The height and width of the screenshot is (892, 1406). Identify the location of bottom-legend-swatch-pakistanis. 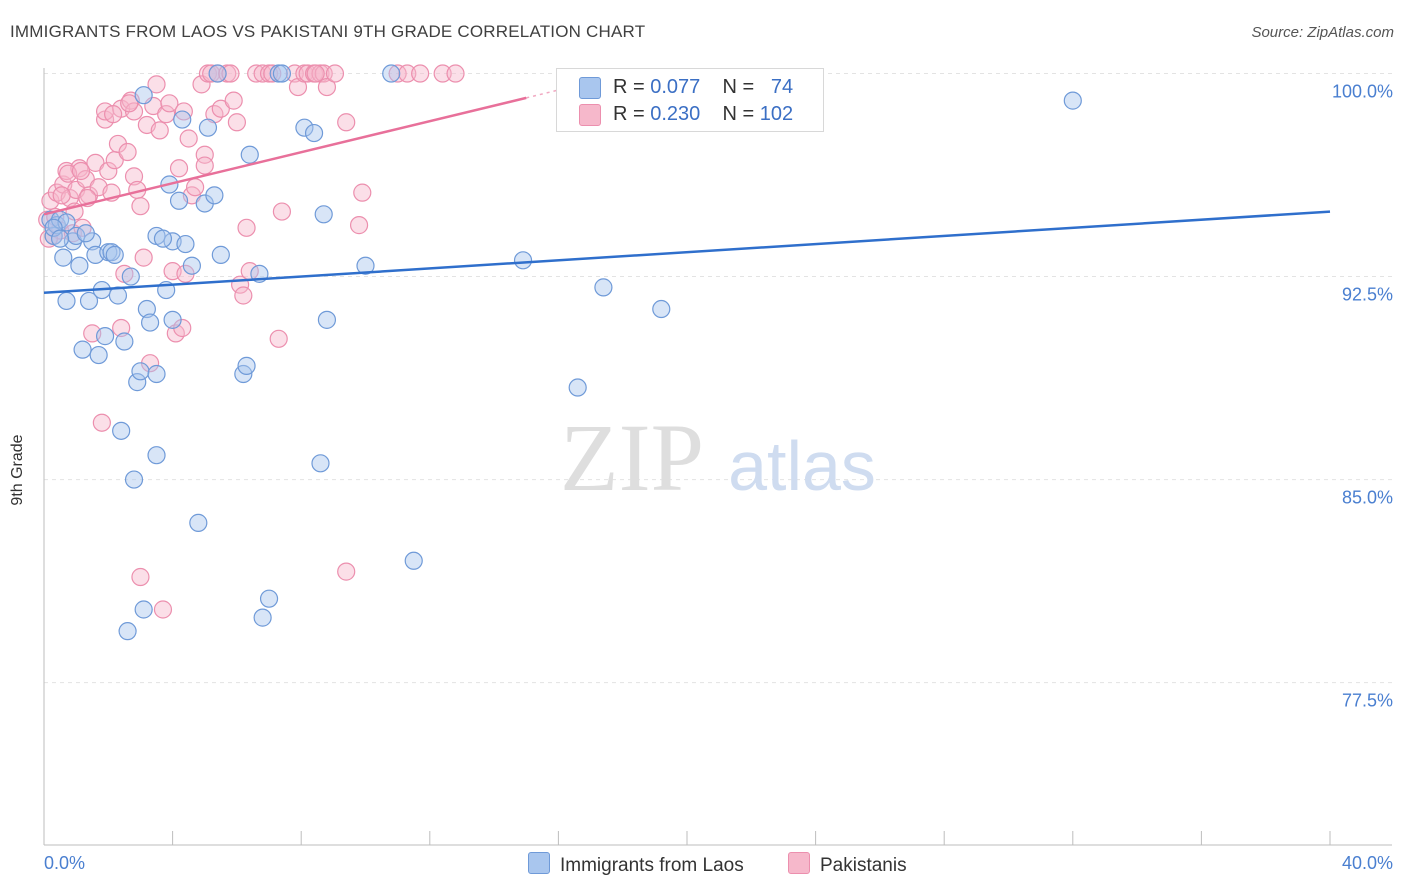
(799, 863).